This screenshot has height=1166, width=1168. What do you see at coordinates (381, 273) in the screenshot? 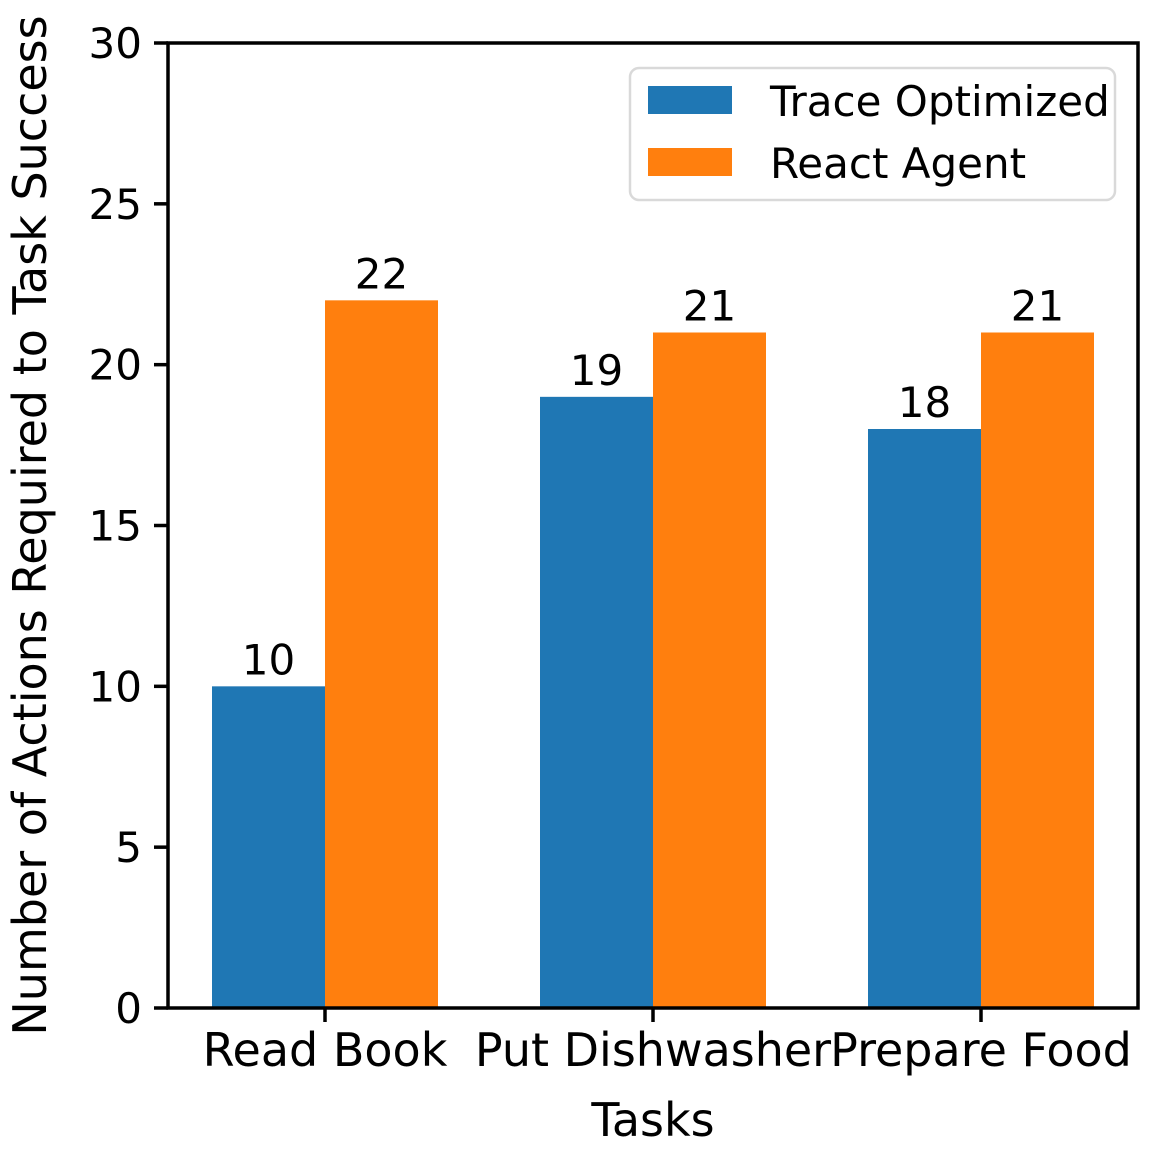
I see `bar-value-label: 22` at bounding box center [381, 273].